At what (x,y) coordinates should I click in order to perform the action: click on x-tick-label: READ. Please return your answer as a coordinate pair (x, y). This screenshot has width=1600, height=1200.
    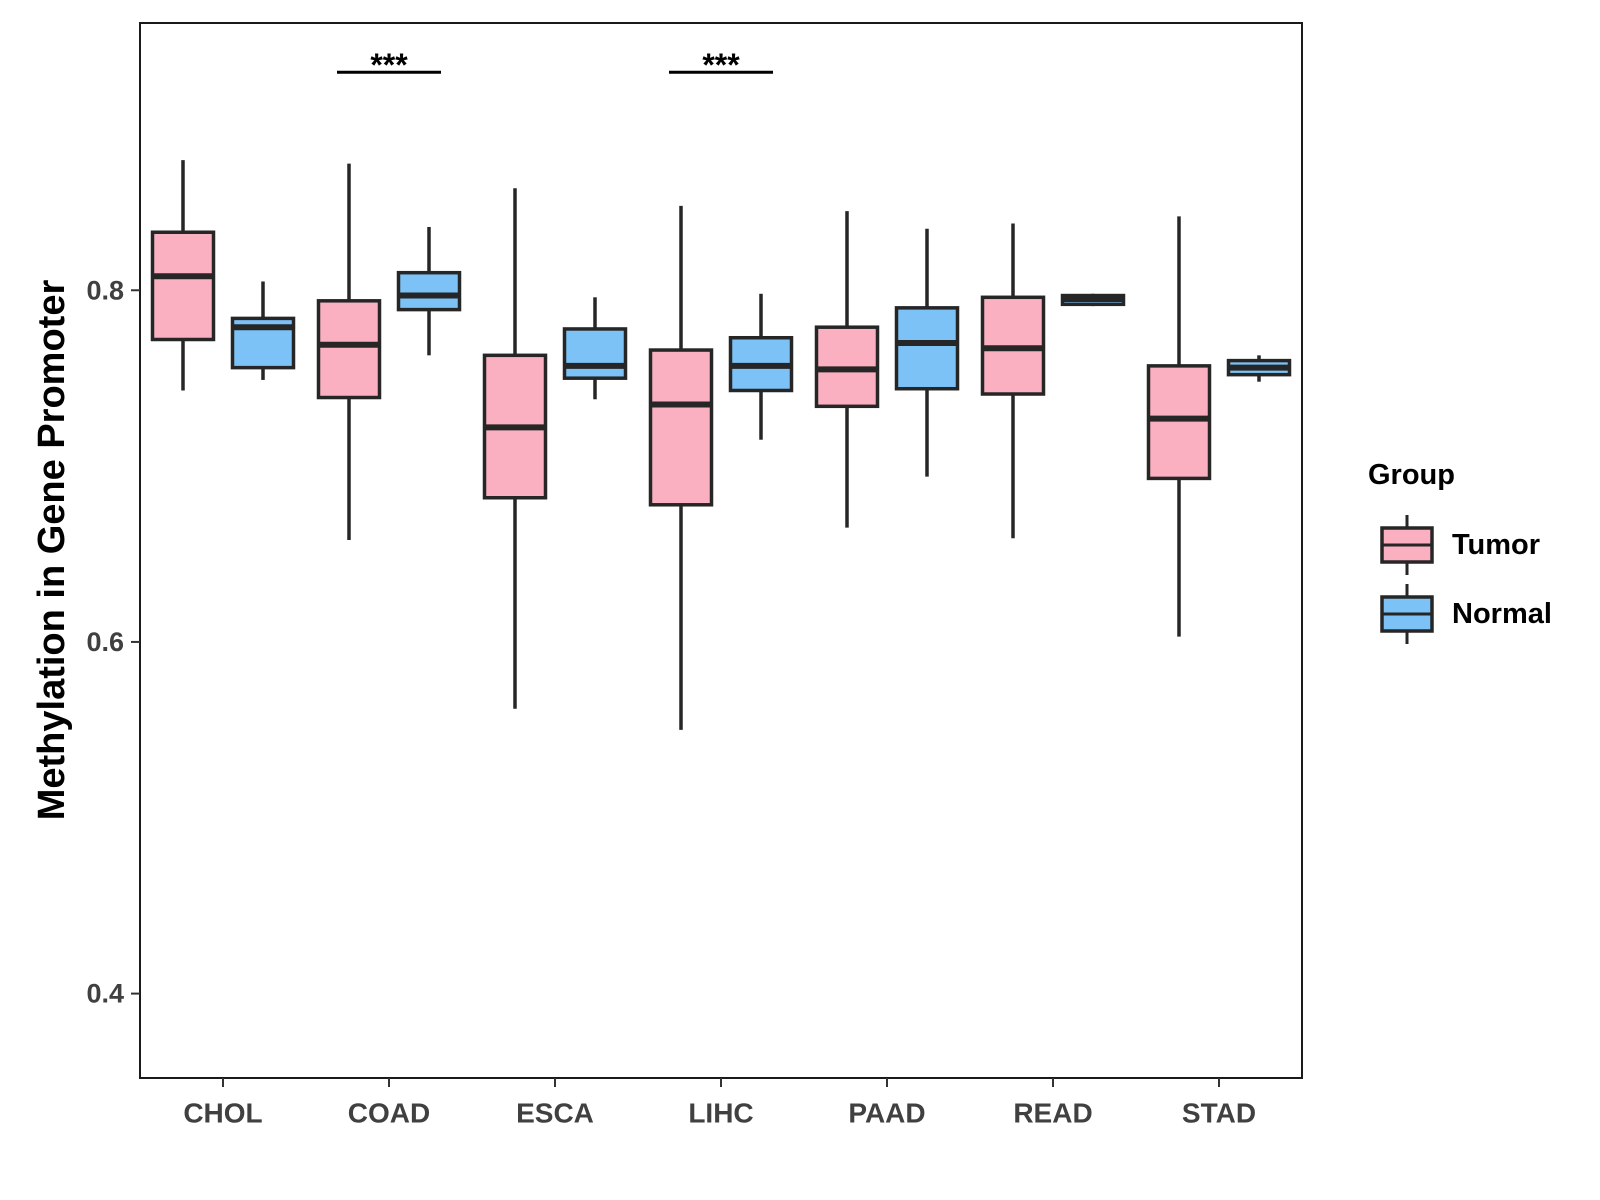
    Looking at the image, I should click on (1052, 1113).